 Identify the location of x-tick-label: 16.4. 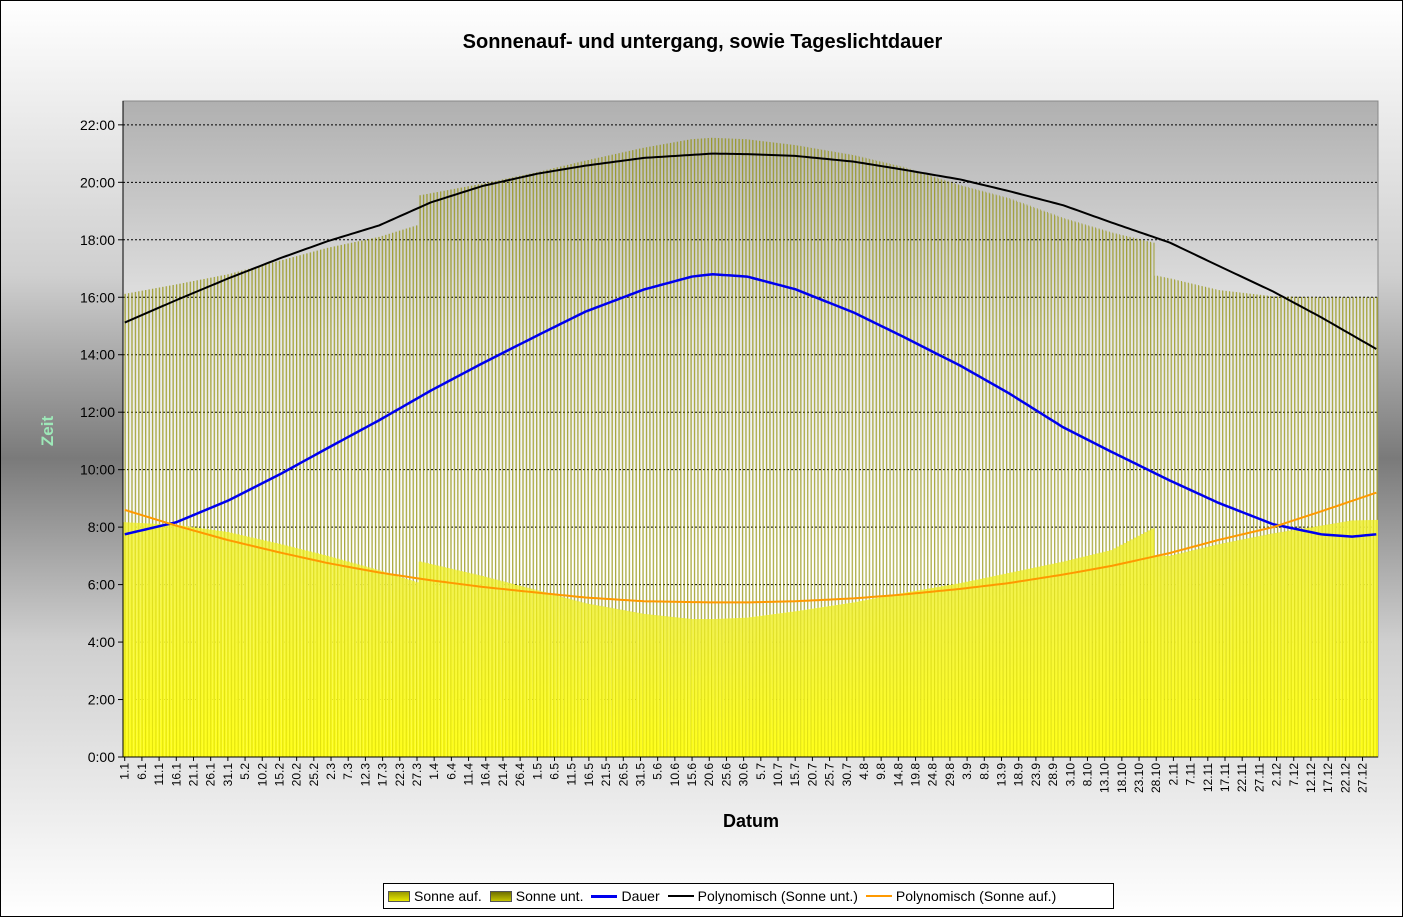
(486, 775).